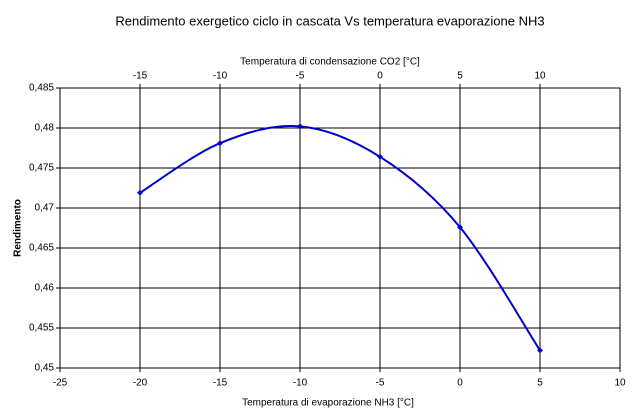  Describe the element at coordinates (220, 383) in the screenshot. I see `x-tick-label: -15` at that location.